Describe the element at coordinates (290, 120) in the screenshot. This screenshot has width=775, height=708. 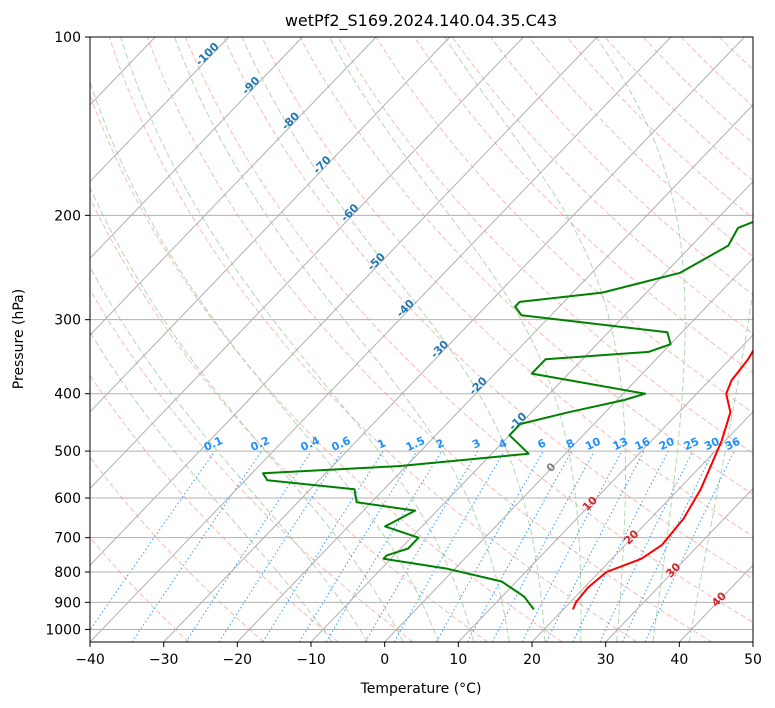
I see `isotherm-label: -80` at that location.